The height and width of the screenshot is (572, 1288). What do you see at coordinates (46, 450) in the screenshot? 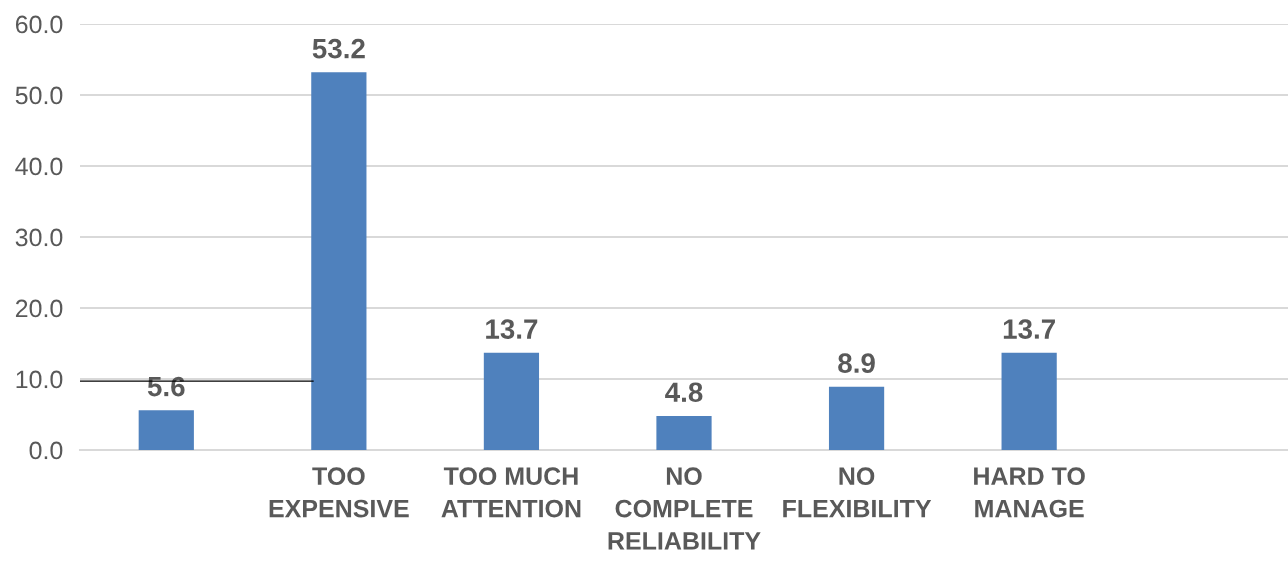
I see `y-tick-label: 0.0` at bounding box center [46, 450].